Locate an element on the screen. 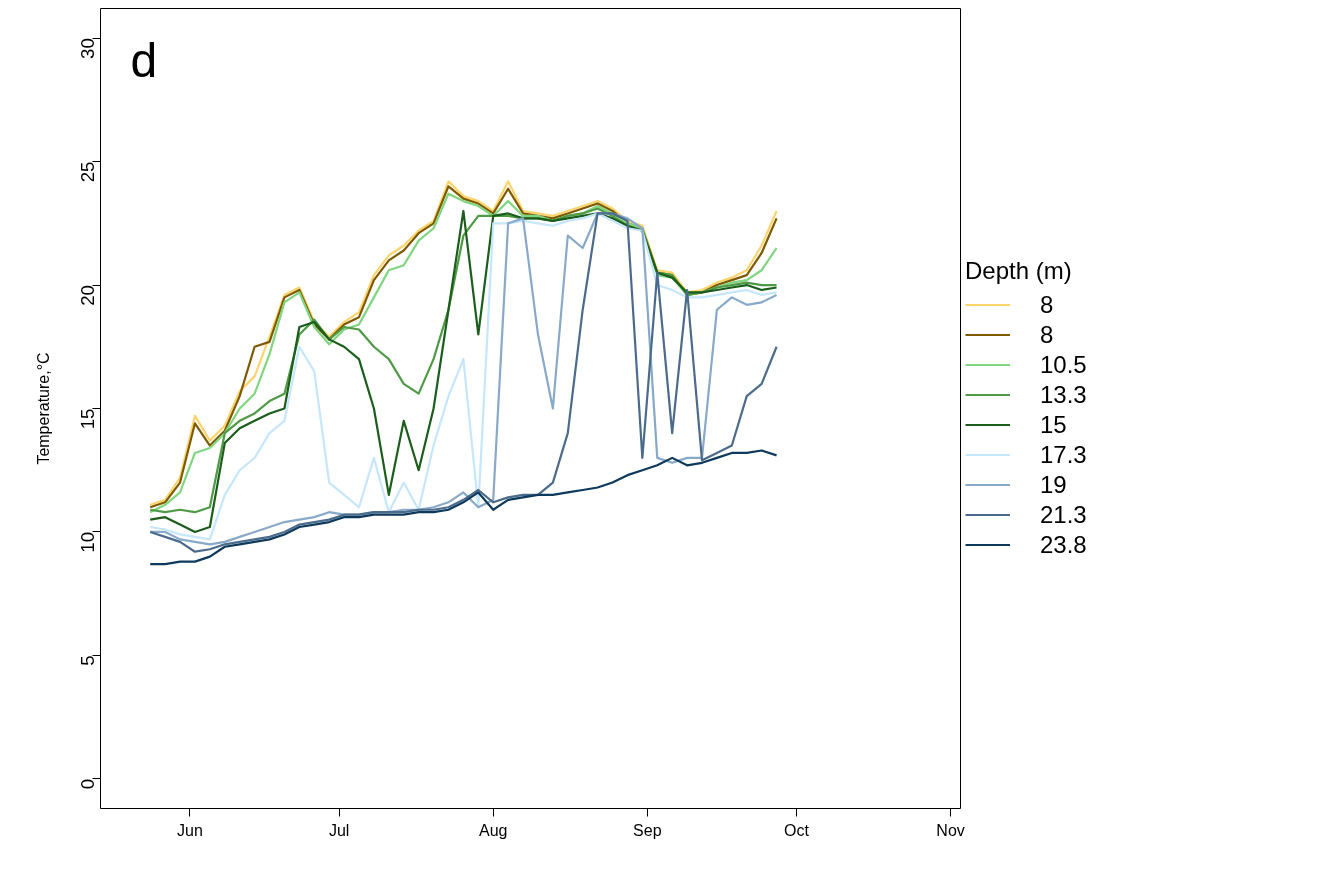 This screenshot has width=1330, height=883. y-tick-label: 15 is located at coordinates (87, 419).